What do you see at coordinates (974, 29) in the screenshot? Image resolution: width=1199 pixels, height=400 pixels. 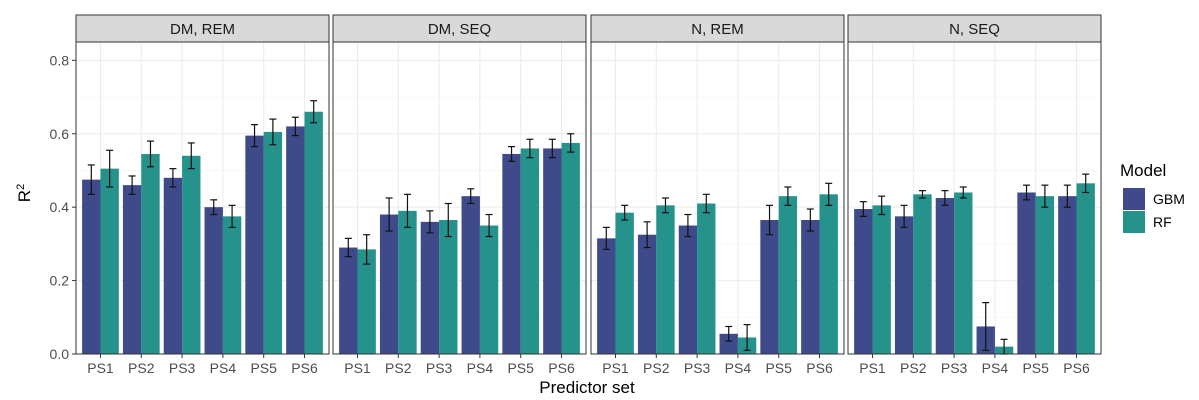 I see `facet-strip-label: N, SEQ` at bounding box center [974, 29].